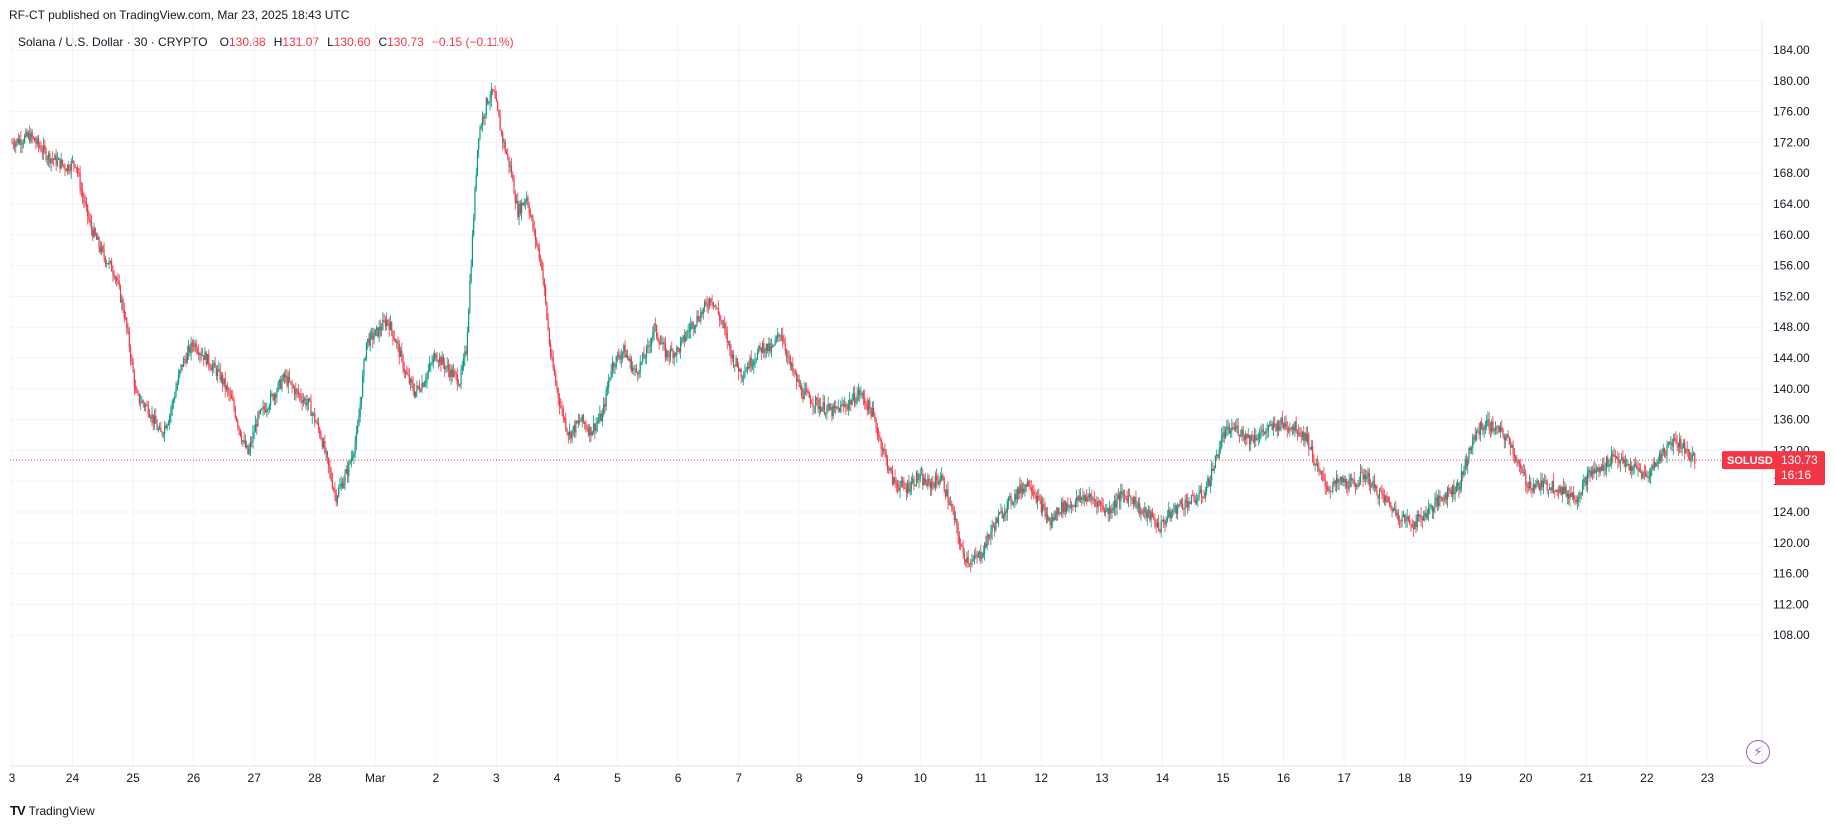  I want to click on close-label: C, so click(383, 42).